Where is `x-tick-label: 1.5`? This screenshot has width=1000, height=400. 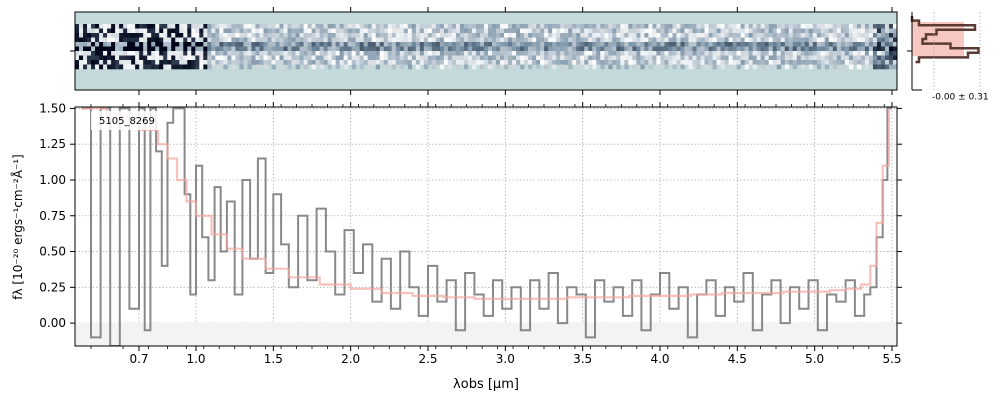 x-tick-label: 1.5 is located at coordinates (273, 359).